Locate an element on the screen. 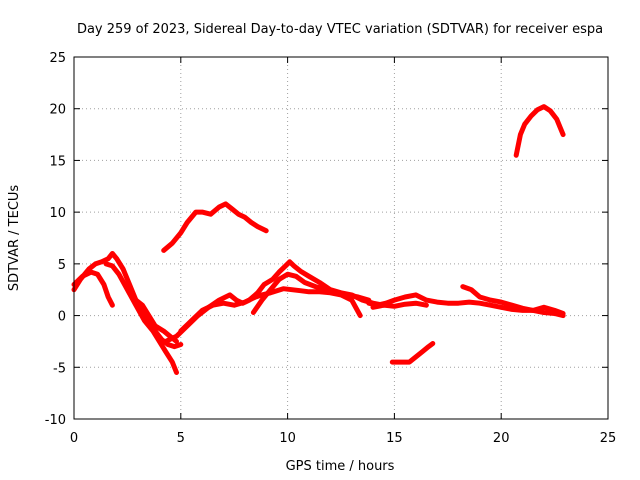 Image resolution: width=640 pixels, height=480 pixels. x-tick-label: 0 is located at coordinates (74, 438).